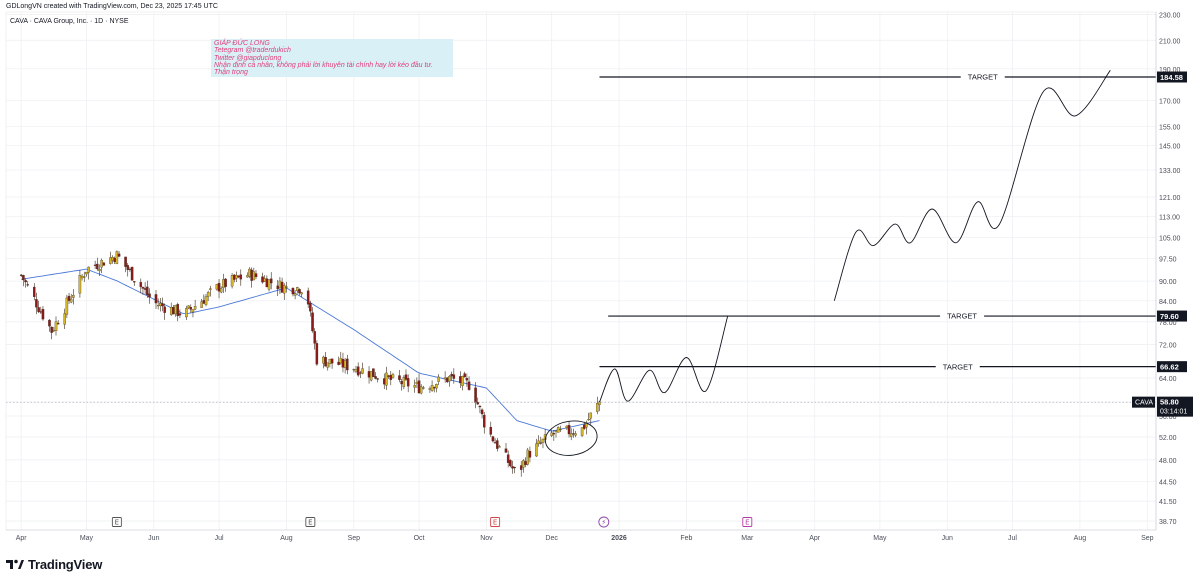  Describe the element at coordinates (815, 538) in the screenshot. I see `time-tick-label: Apr` at that location.